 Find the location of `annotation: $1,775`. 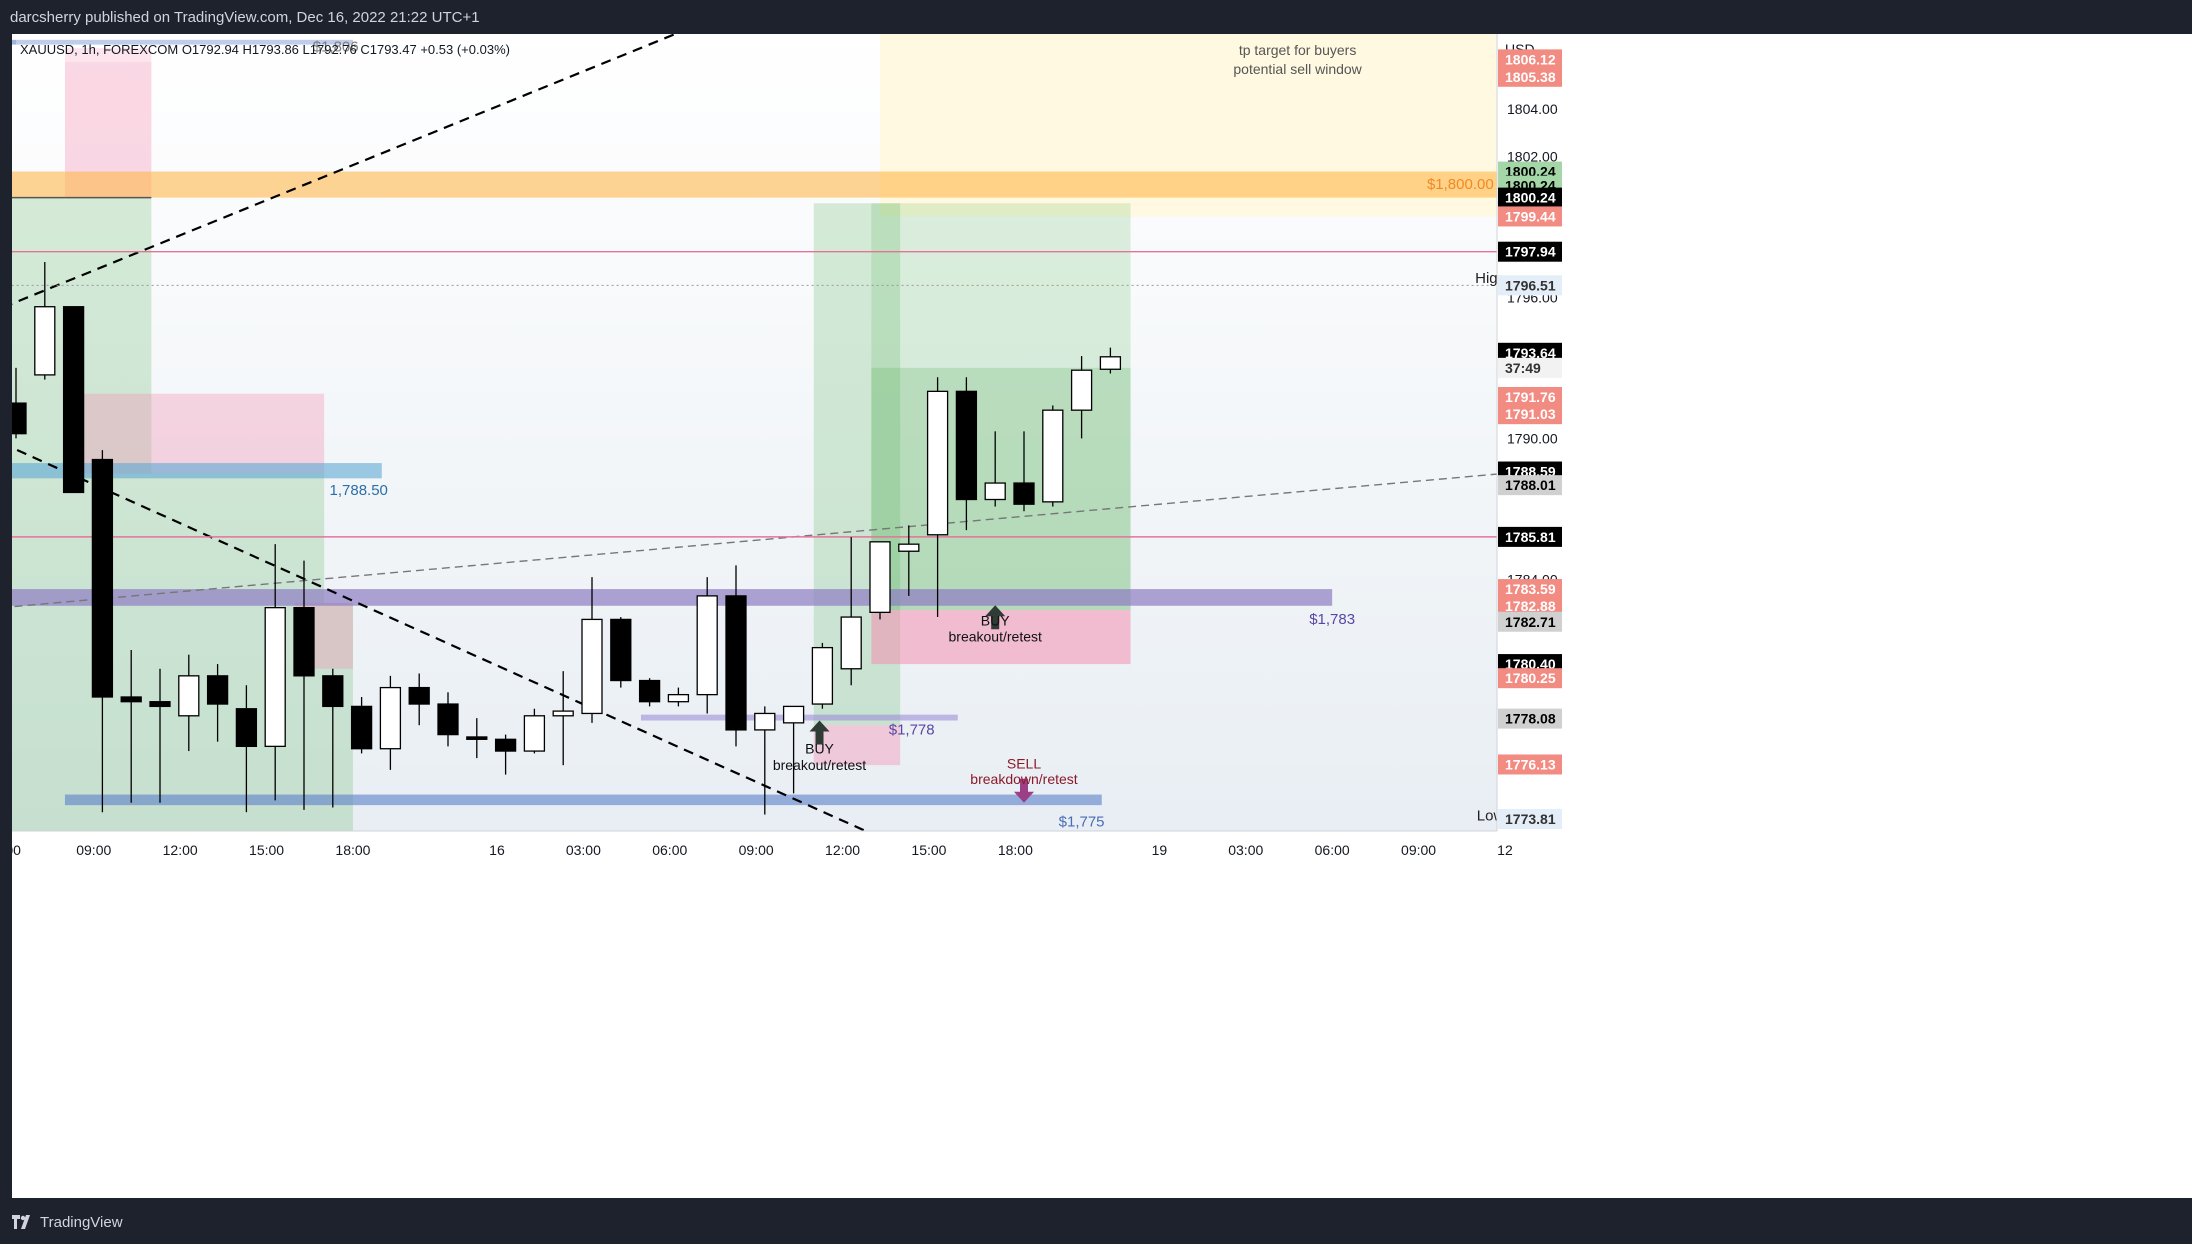

annotation: $1,775 is located at coordinates (1082, 821).